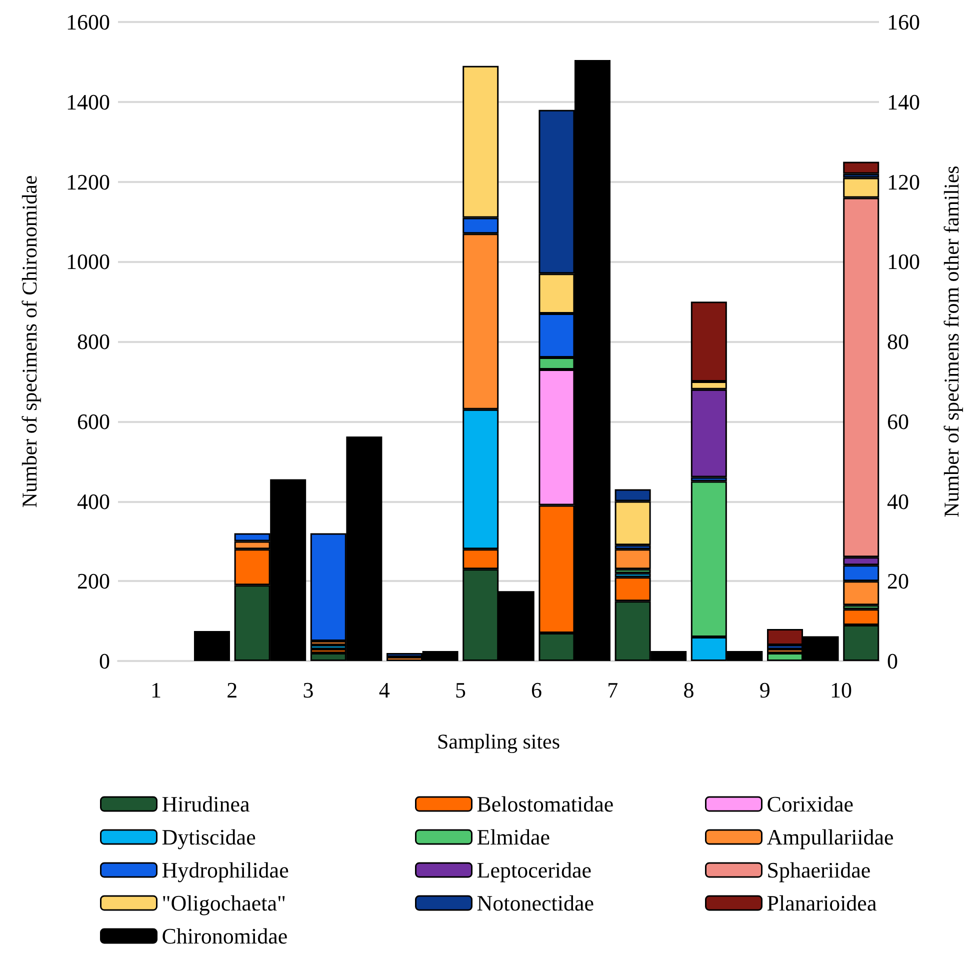 This screenshot has width=970, height=974. I want to click on y2-tick-label: 160, so click(903, 22).